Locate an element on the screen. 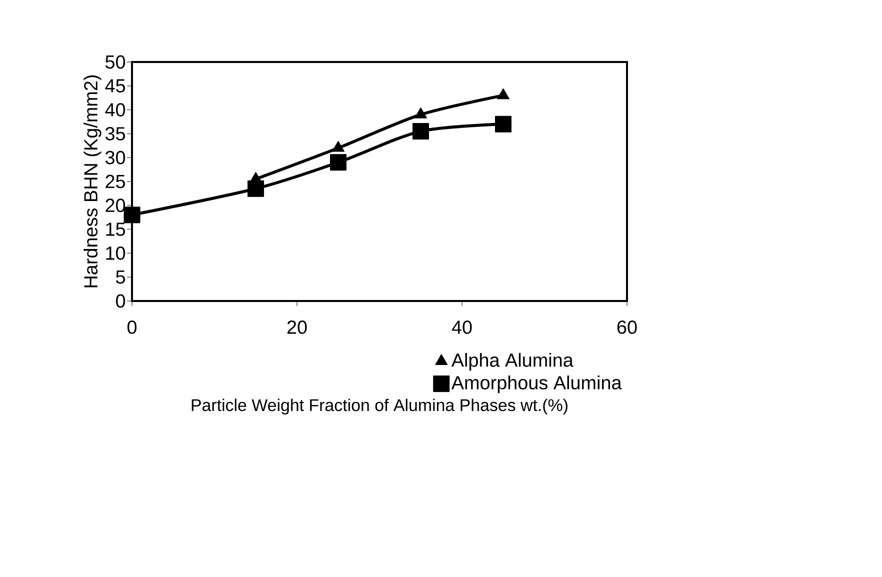 The height and width of the screenshot is (577, 882). y-tick-label: 15 is located at coordinates (116, 229).